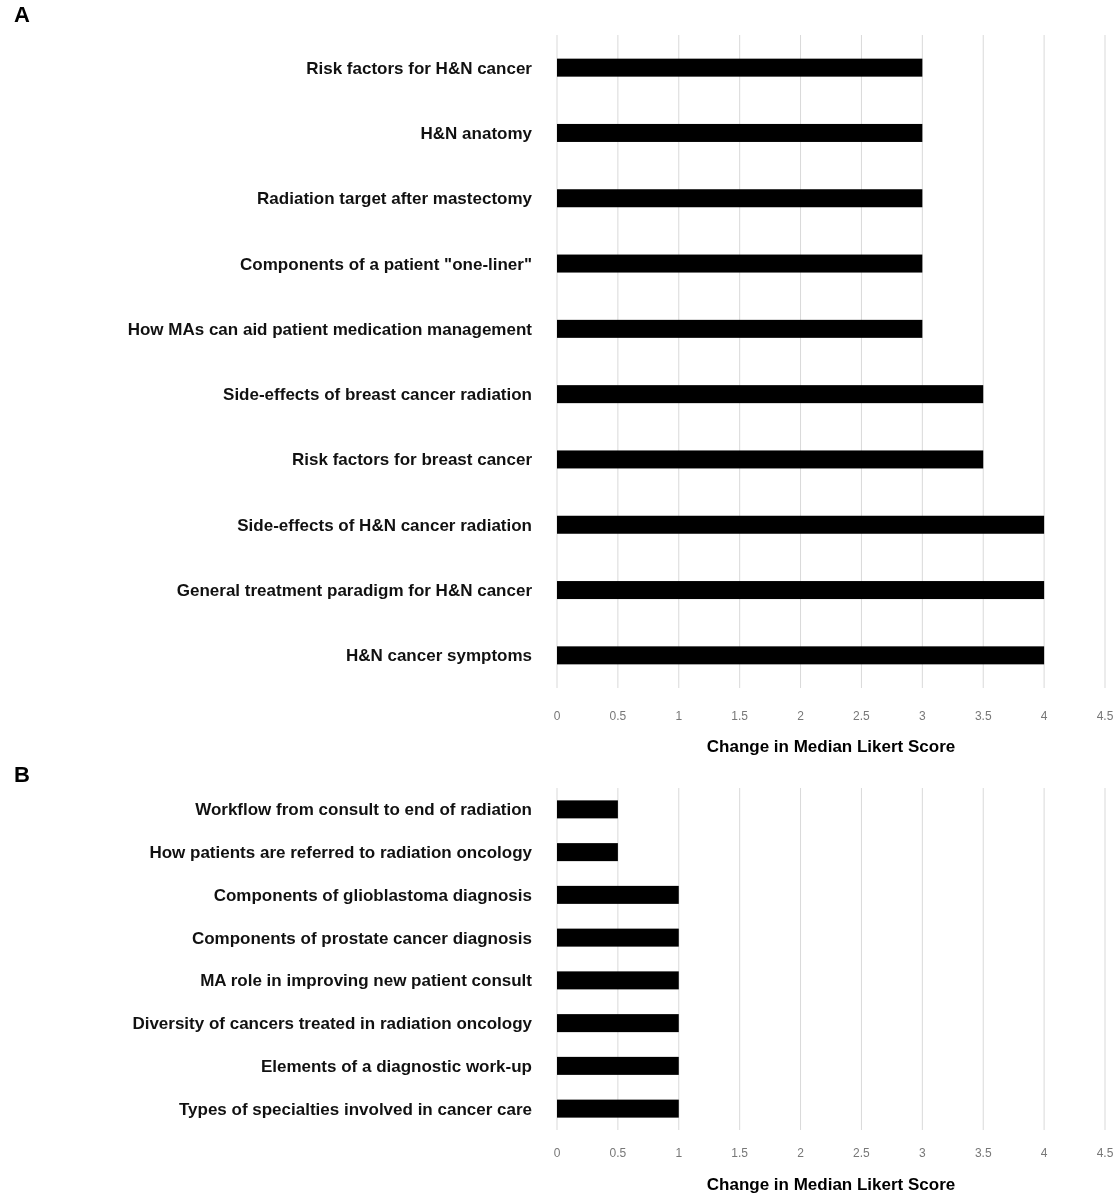 This screenshot has width=1117, height=1200. Describe the element at coordinates (438, 656) in the screenshot. I see `y-tick-label: H&N cancer symptoms` at that location.